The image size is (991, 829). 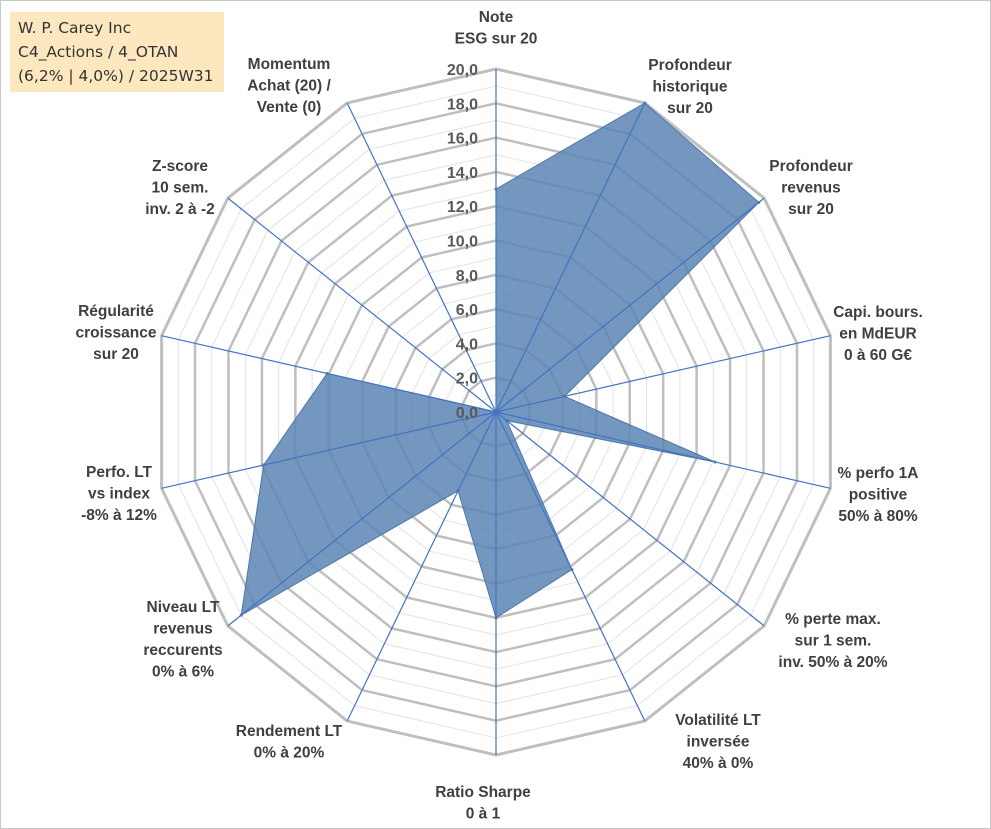 I want to click on tick-label: 10,0, so click(x=462, y=242).